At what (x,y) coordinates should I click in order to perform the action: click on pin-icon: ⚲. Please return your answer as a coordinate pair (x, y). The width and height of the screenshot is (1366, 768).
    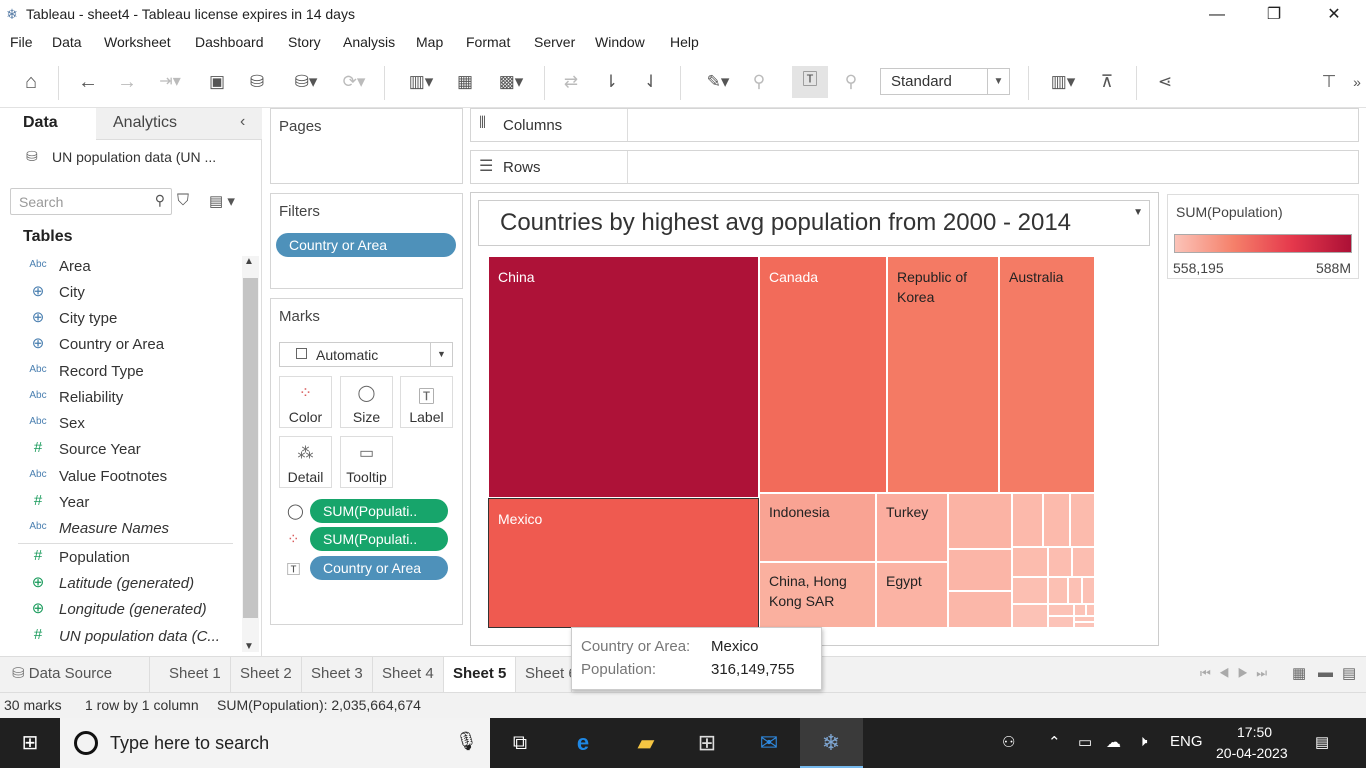
    Looking at the image, I should click on (851, 81).